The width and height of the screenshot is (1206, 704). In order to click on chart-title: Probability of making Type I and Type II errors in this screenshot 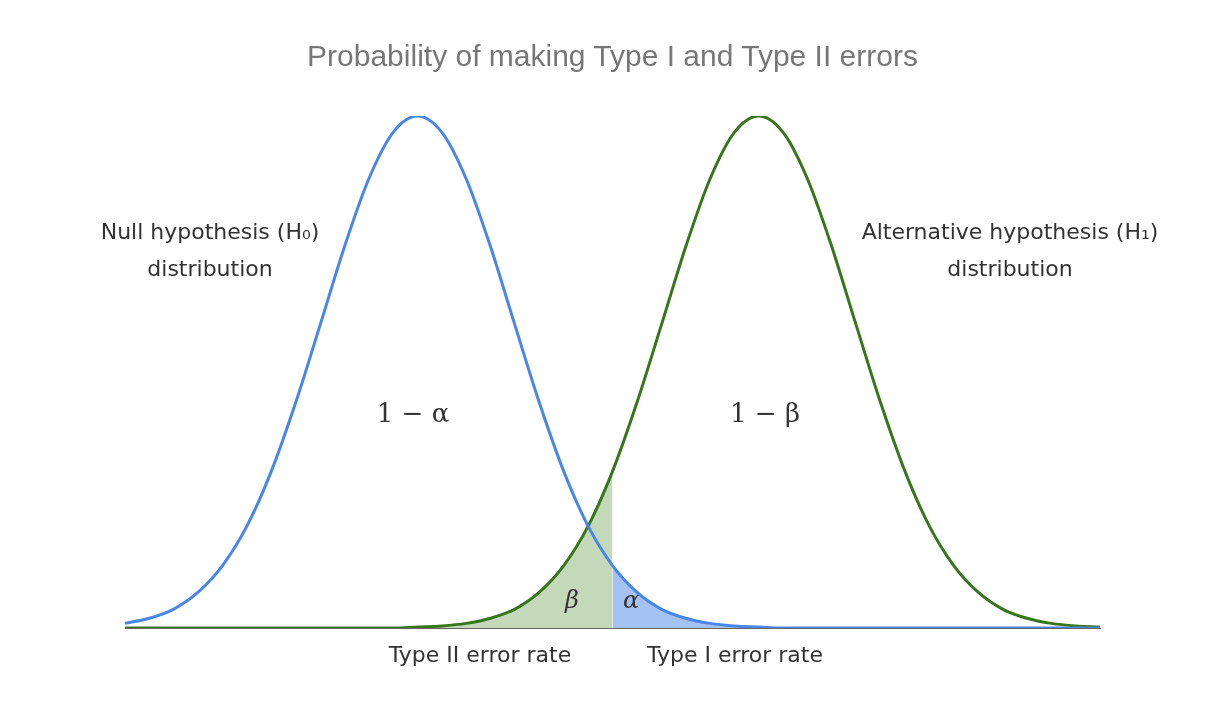, I will do `click(612, 56)`.